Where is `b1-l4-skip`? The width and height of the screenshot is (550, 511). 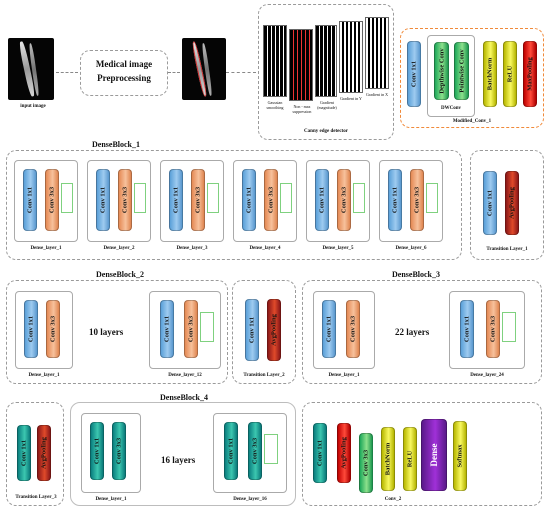
b1-l4-skip is located at coordinates (286, 198).